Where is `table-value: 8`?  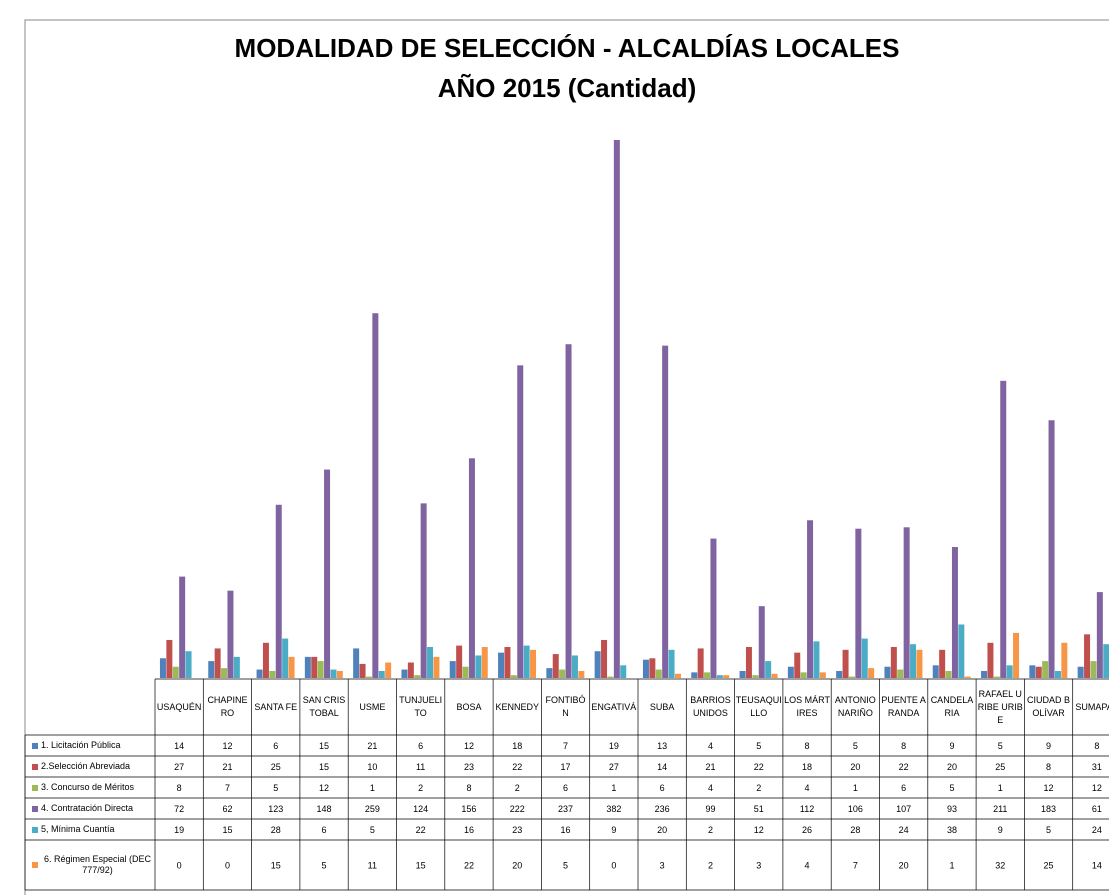
table-value: 8 is located at coordinates (1096, 746).